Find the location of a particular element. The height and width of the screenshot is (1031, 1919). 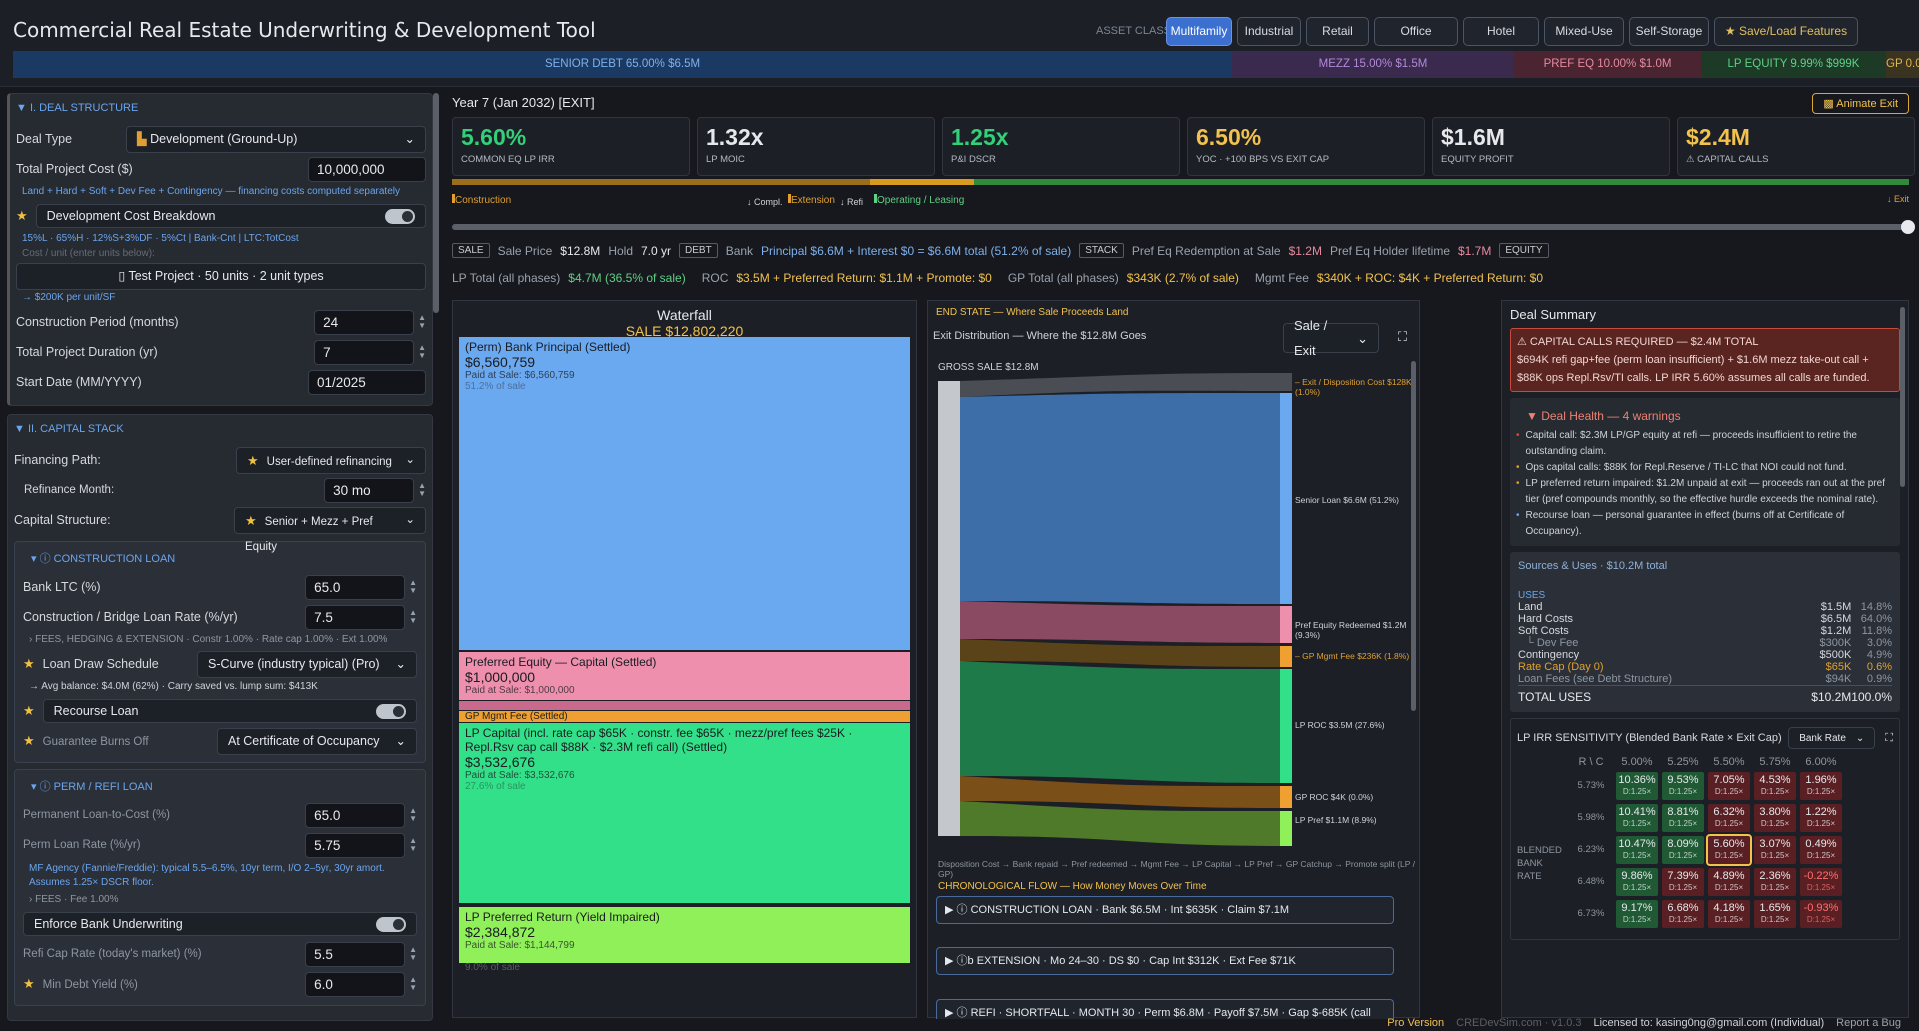

sensitivity-cell: 4.18% D:1.25× is located at coordinates (1729, 914).